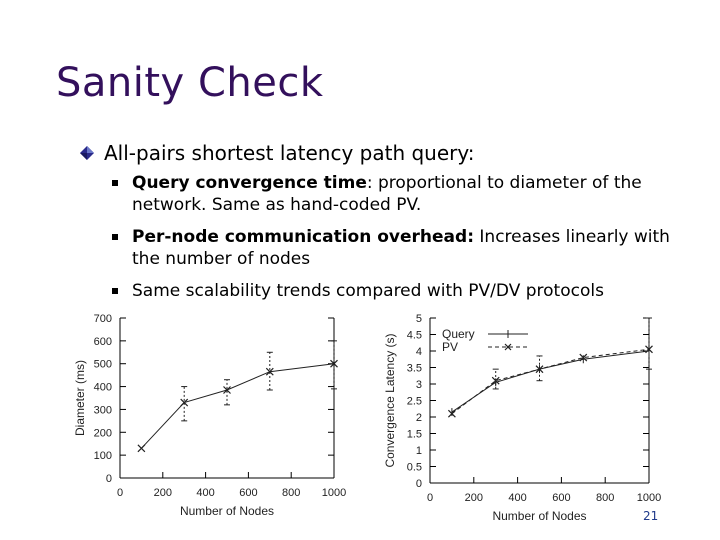 The height and width of the screenshot is (540, 720). Describe the element at coordinates (249, 183) in the screenshot. I see `sub-bullet-1-bold: Query convergence time` at that location.